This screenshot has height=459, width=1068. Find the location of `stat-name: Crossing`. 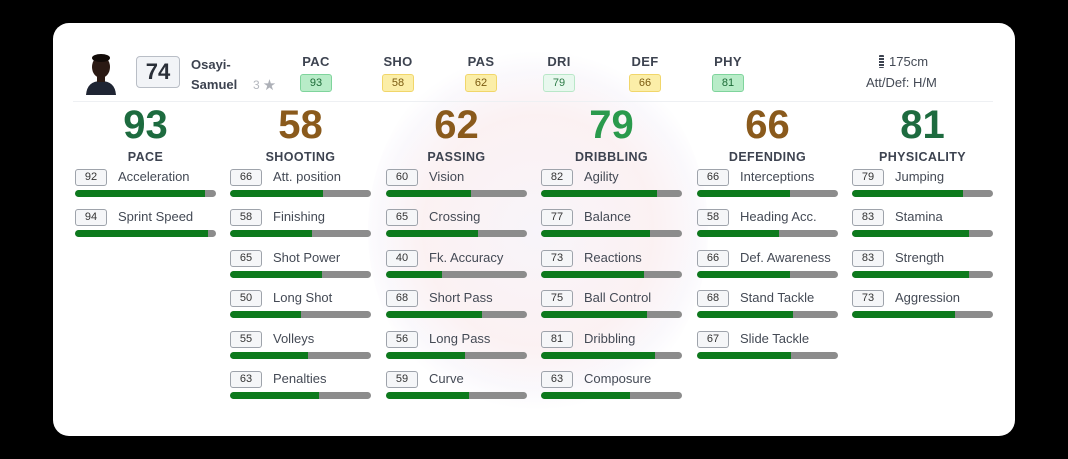

stat-name: Crossing is located at coordinates (455, 217).